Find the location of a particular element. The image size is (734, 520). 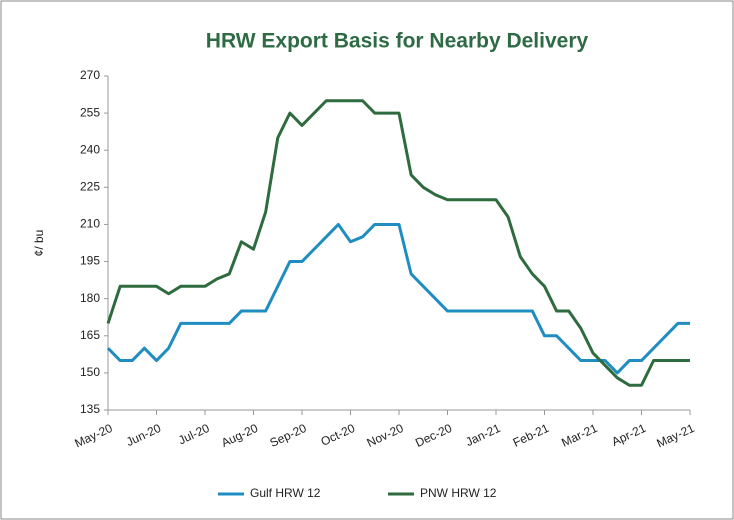

y-tick-label: 225 is located at coordinates (90, 187).